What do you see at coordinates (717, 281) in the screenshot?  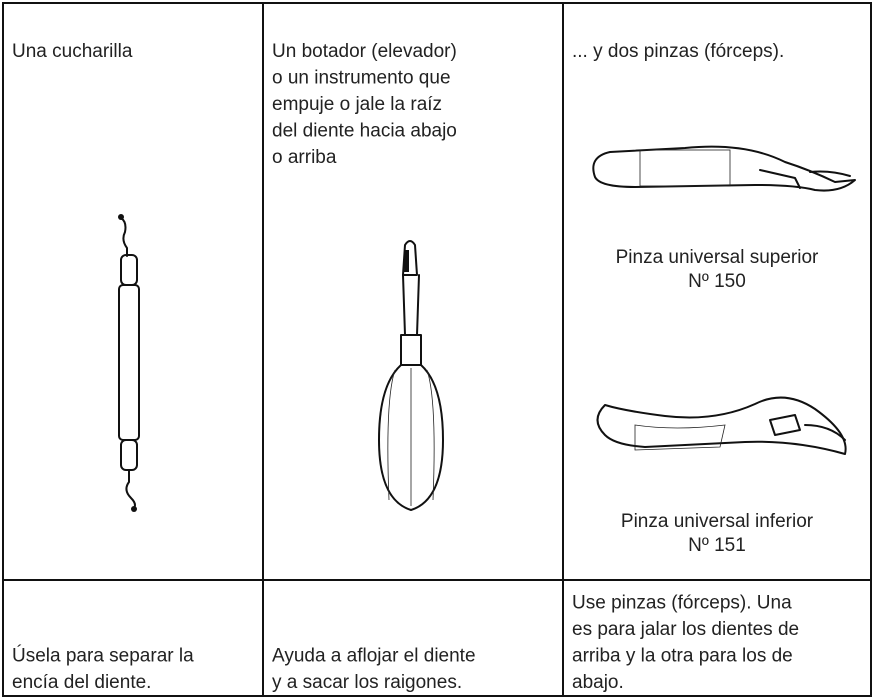 I see `caption-line: Nº 150` at bounding box center [717, 281].